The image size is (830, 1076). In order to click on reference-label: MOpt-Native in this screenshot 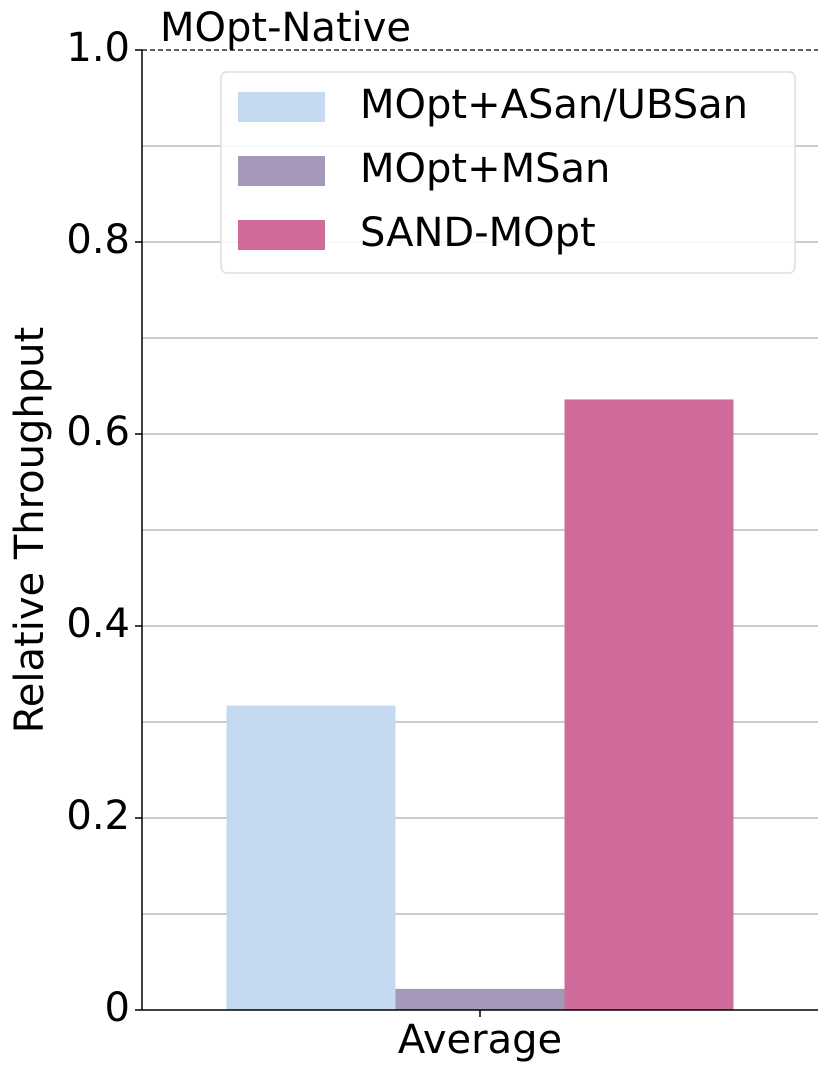, I will do `click(285, 28)`.